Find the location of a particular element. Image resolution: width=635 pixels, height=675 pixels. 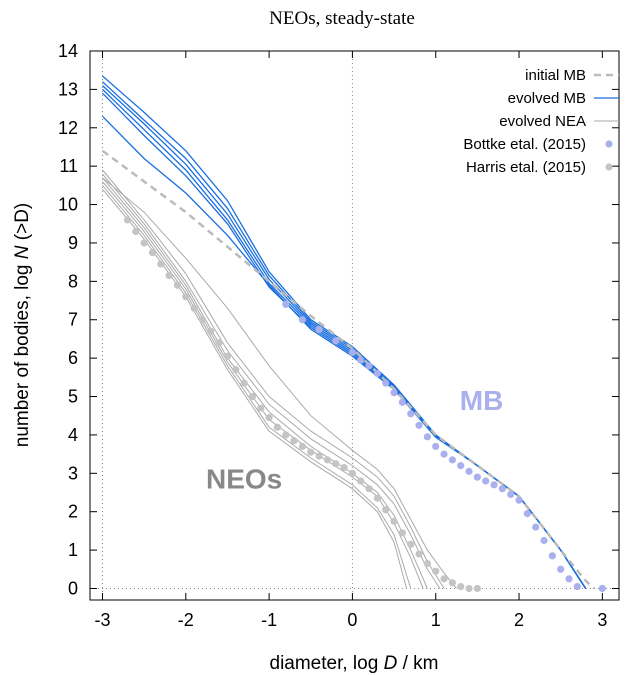

y-tick-label: 6 is located at coordinates (73, 358).